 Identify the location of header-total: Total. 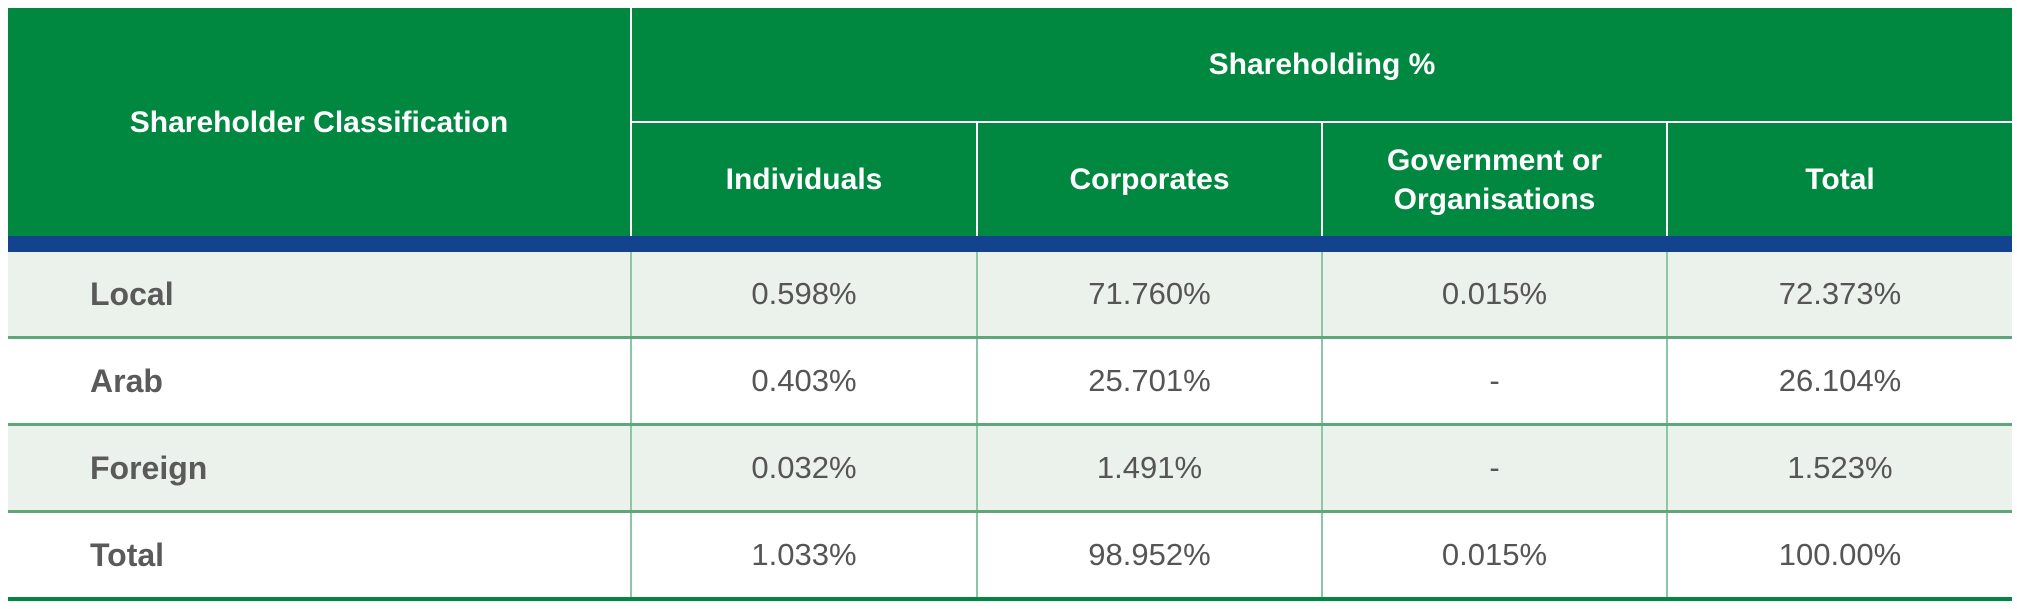
(1839, 179).